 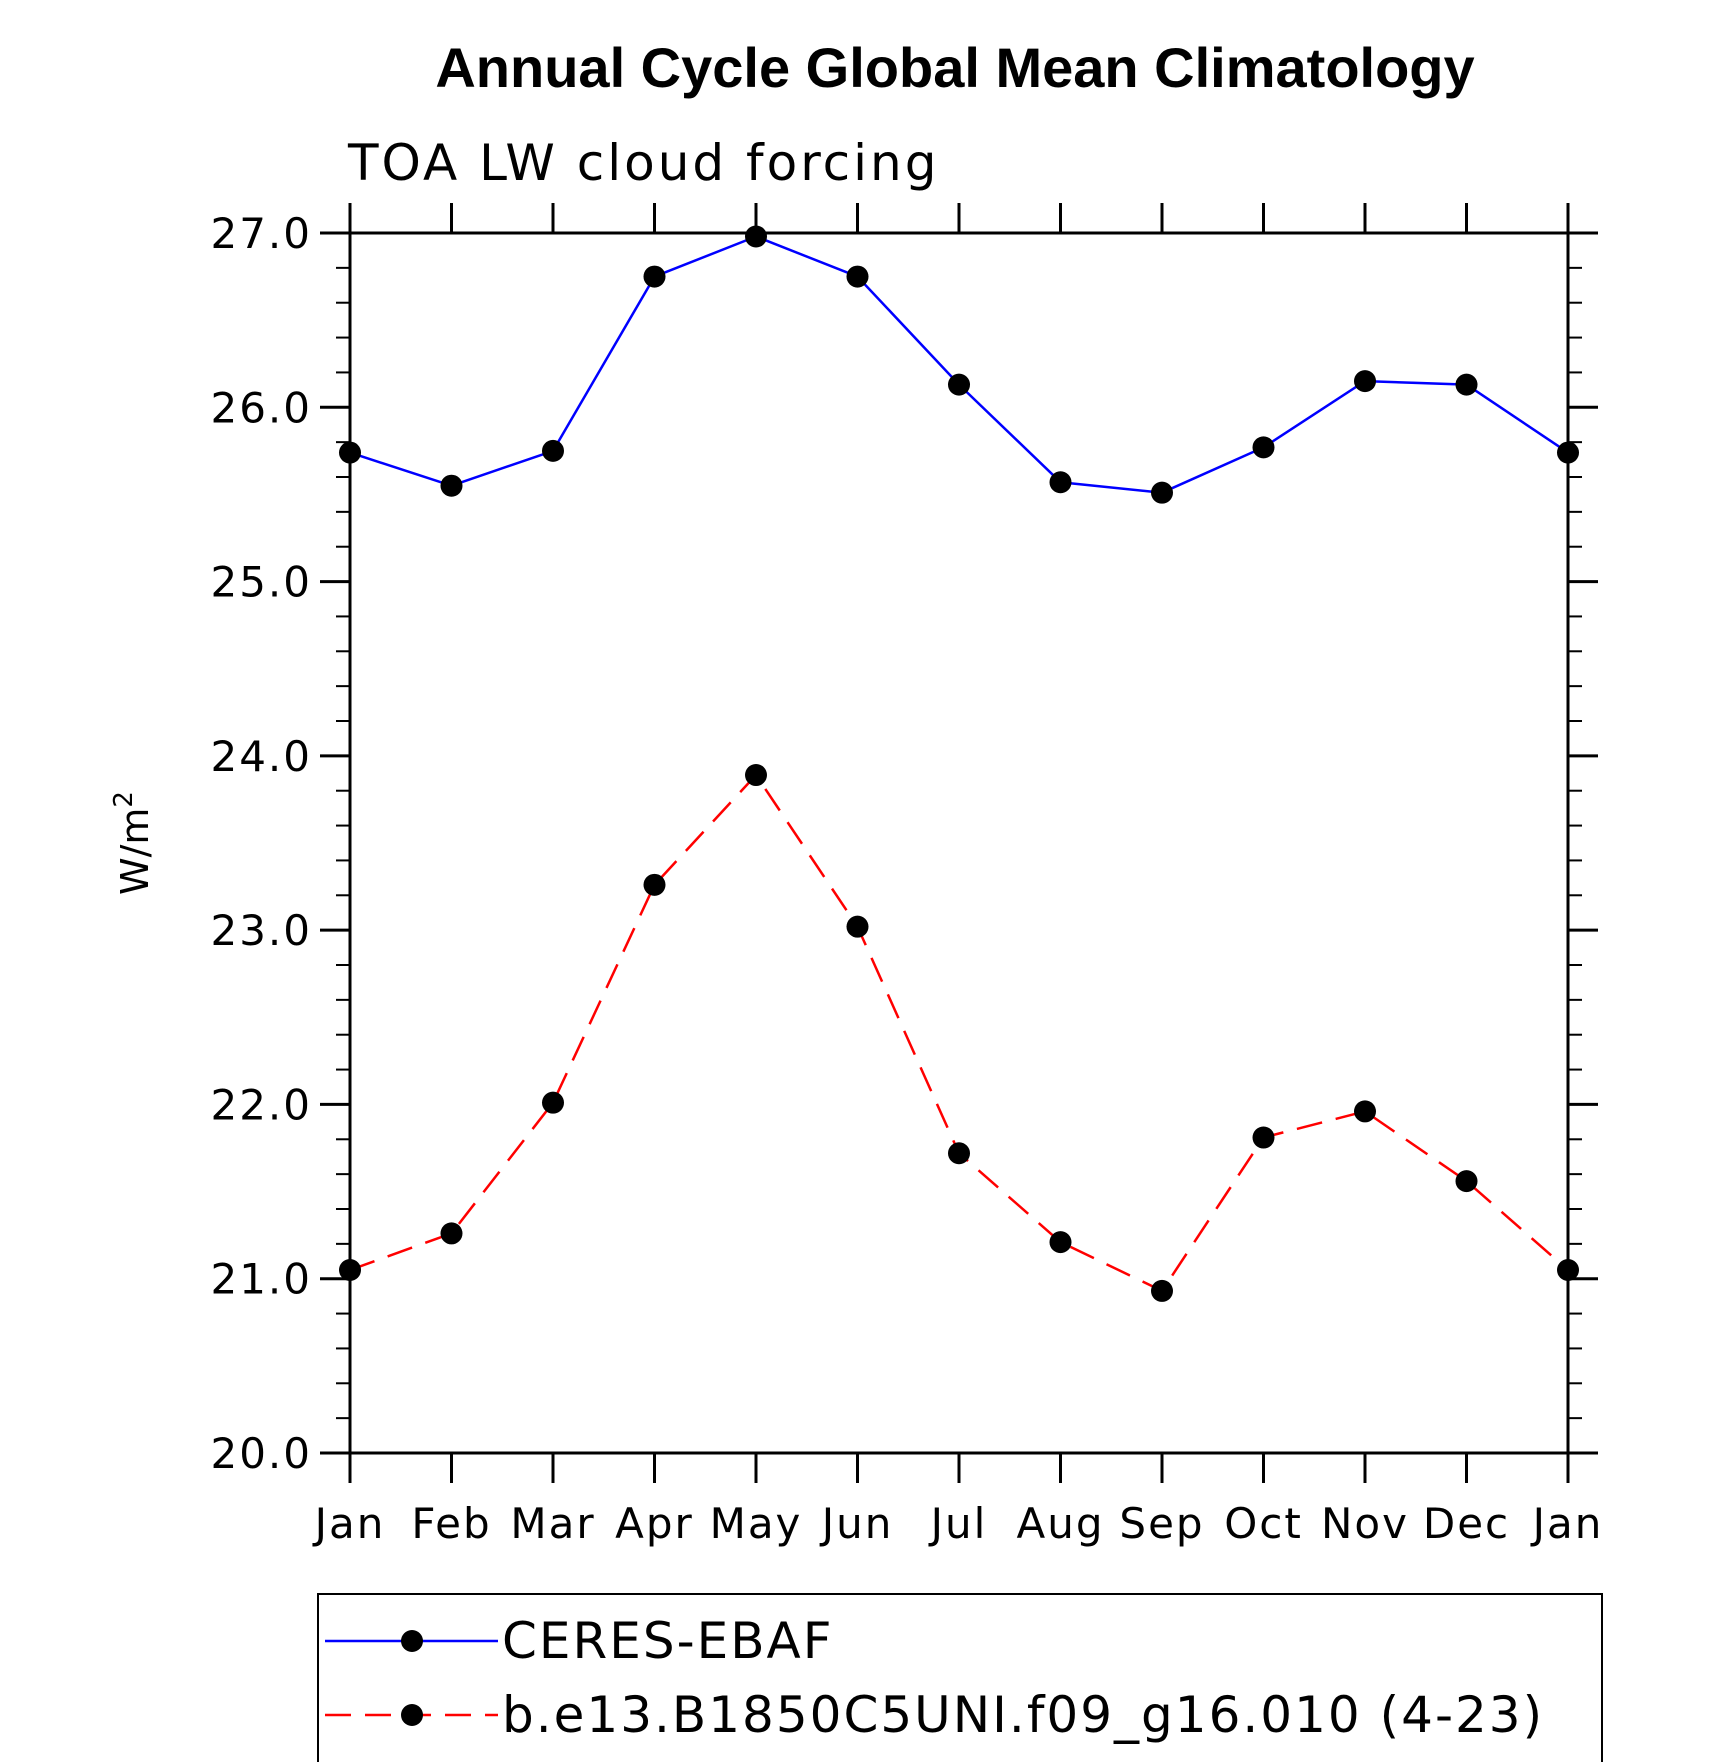 I want to click on x-tick-label: Apr, so click(x=654, y=1523).